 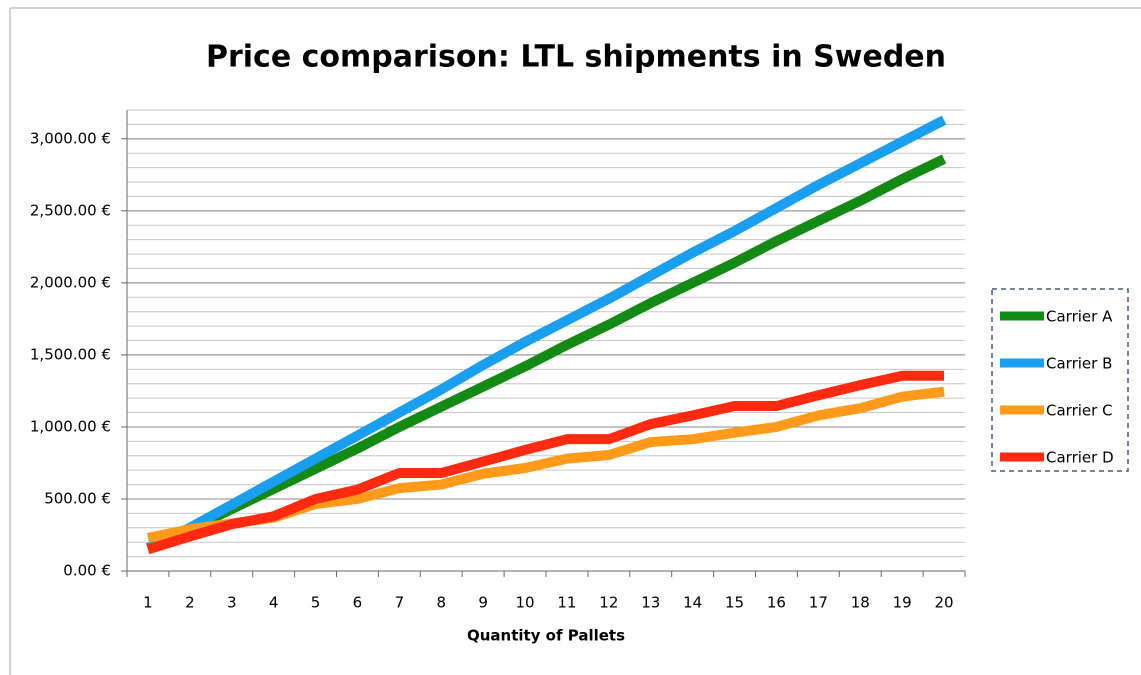 What do you see at coordinates (87, 571) in the screenshot?
I see `y-tick-label: 0.00 €` at bounding box center [87, 571].